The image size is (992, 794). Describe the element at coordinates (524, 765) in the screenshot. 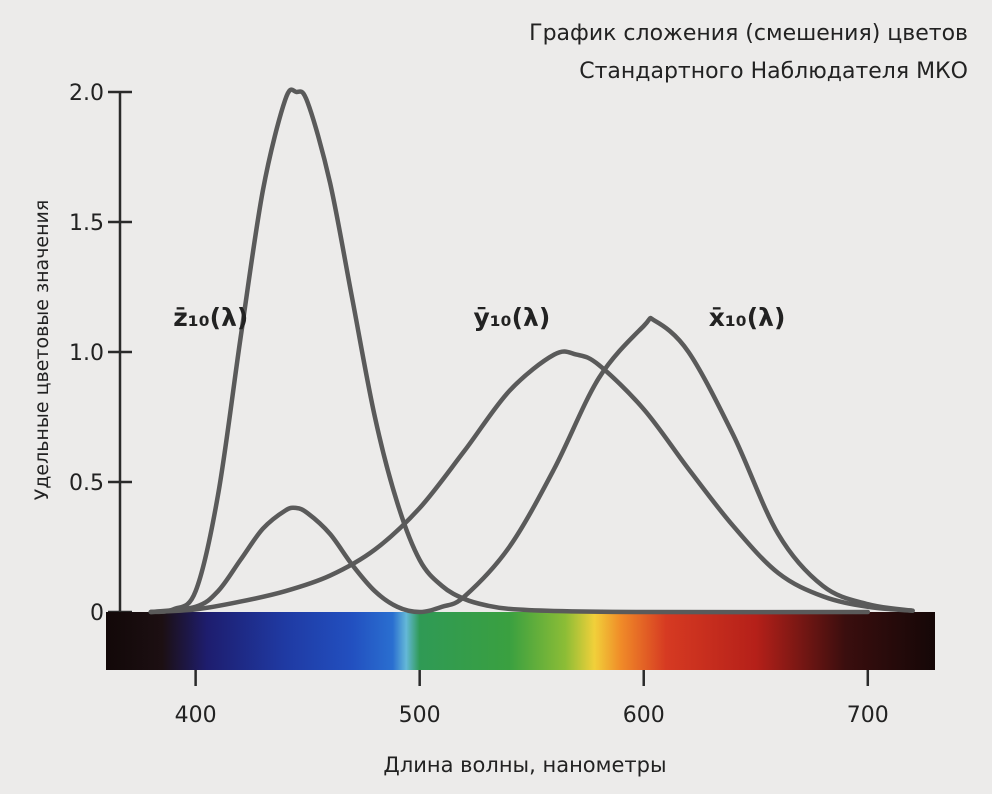

I see `x-axis-label: Длина волны, нанометры` at that location.